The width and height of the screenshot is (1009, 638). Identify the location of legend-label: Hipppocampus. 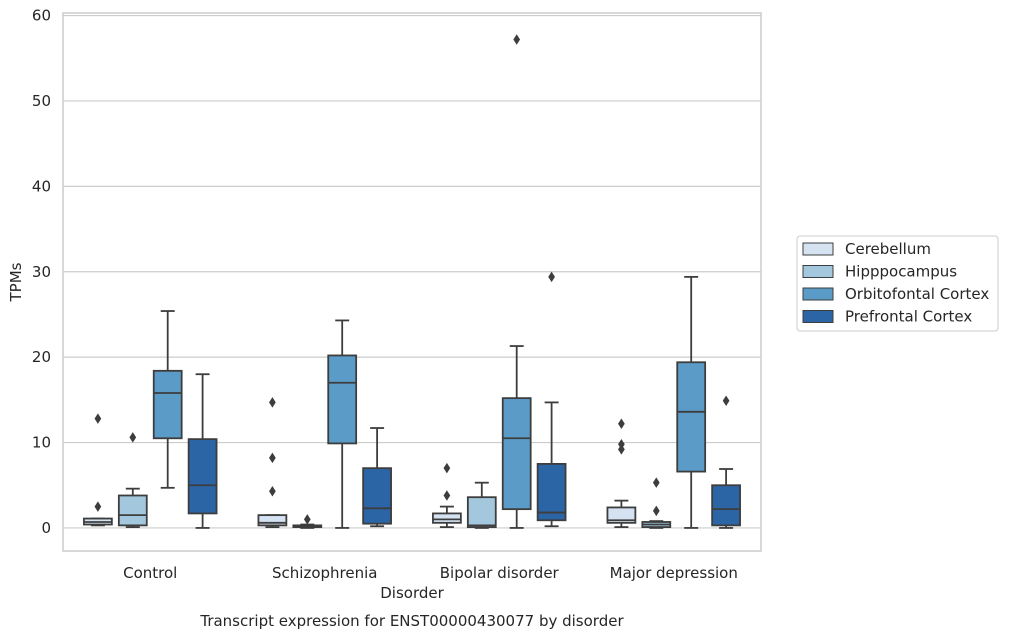
(901, 272).